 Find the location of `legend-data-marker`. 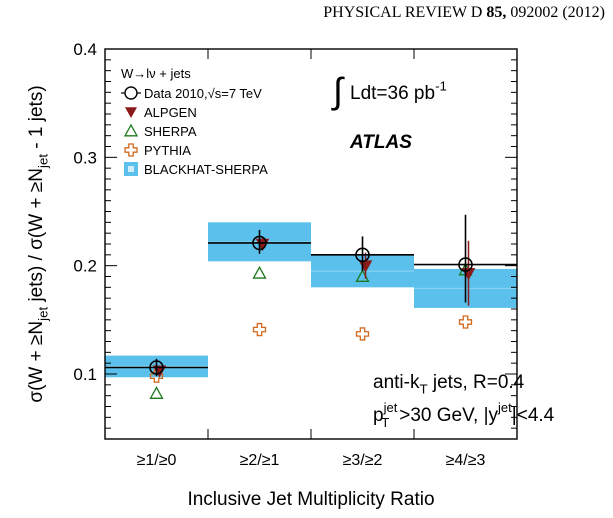

legend-data-marker is located at coordinates (131, 93).